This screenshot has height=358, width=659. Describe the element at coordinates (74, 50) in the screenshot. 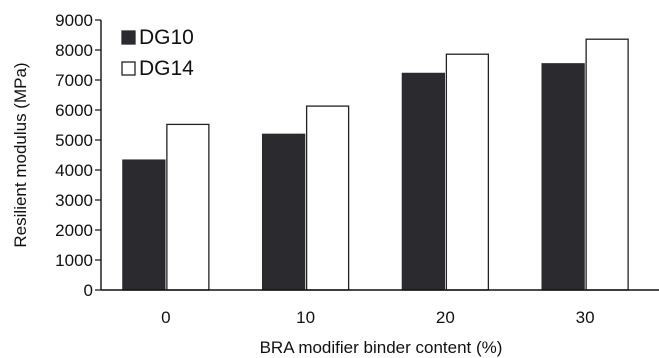

I see `y-tick-label: 8000` at that location.